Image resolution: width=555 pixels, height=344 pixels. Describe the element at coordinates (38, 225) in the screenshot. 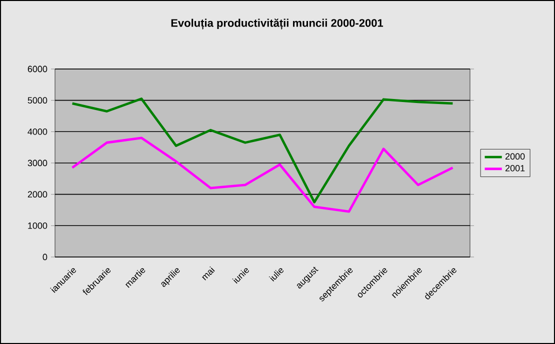

I see `y-tick-label: 1000` at that location.